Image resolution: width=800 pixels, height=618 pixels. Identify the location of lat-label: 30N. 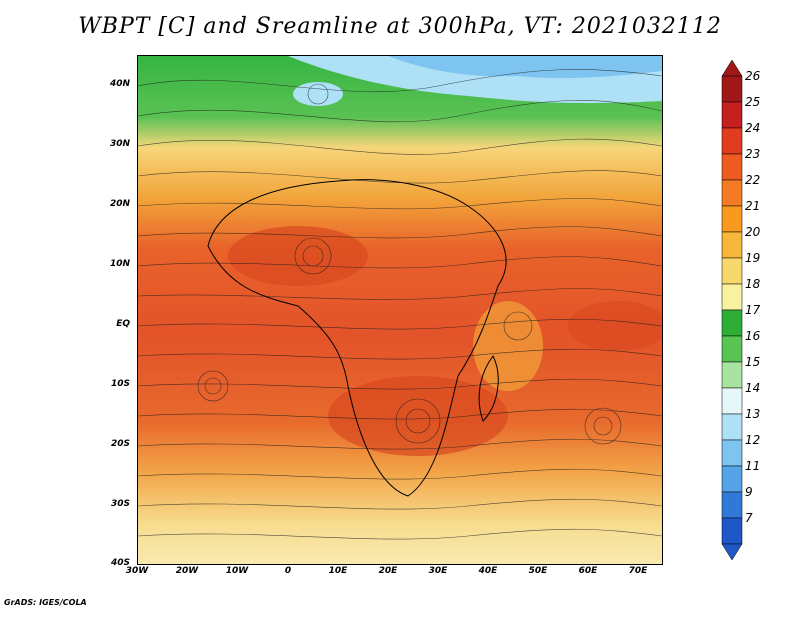
(119, 144).